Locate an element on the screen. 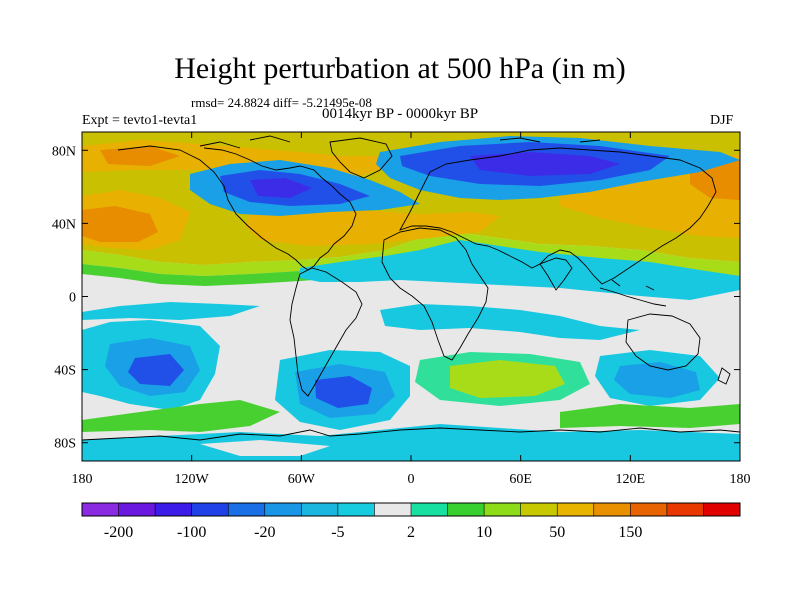 Image resolution: width=800 pixels, height=600 pixels. coast-southeast-asia-islands is located at coordinates (633, 293).